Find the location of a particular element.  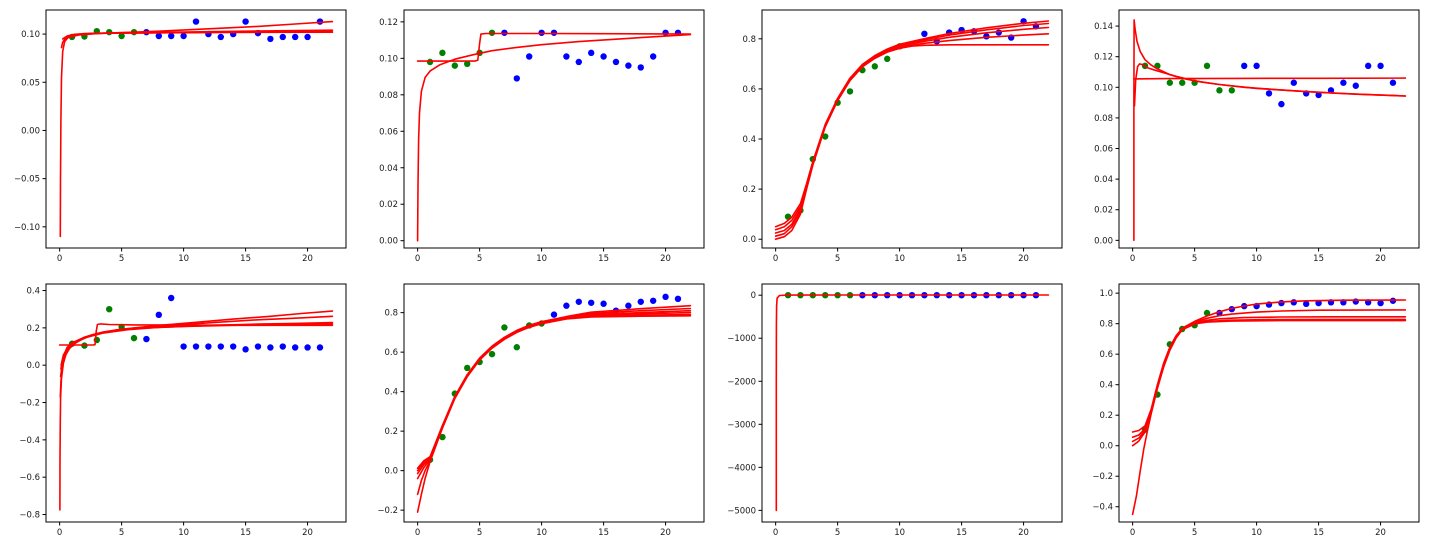

subplot-5: 0 5 10 15 20 0.4 0.2 0.0 −0.2 −0.4 −0.6 −0.8 is located at coordinates (179, 410).